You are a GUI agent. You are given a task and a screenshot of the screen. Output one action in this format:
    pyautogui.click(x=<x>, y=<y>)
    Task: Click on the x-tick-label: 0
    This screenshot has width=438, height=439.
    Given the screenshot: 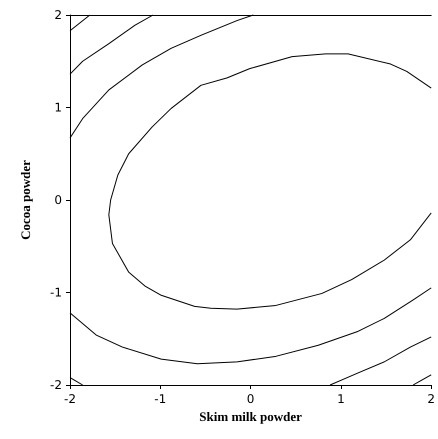 What is the action you would take?
    pyautogui.click(x=250, y=399)
    